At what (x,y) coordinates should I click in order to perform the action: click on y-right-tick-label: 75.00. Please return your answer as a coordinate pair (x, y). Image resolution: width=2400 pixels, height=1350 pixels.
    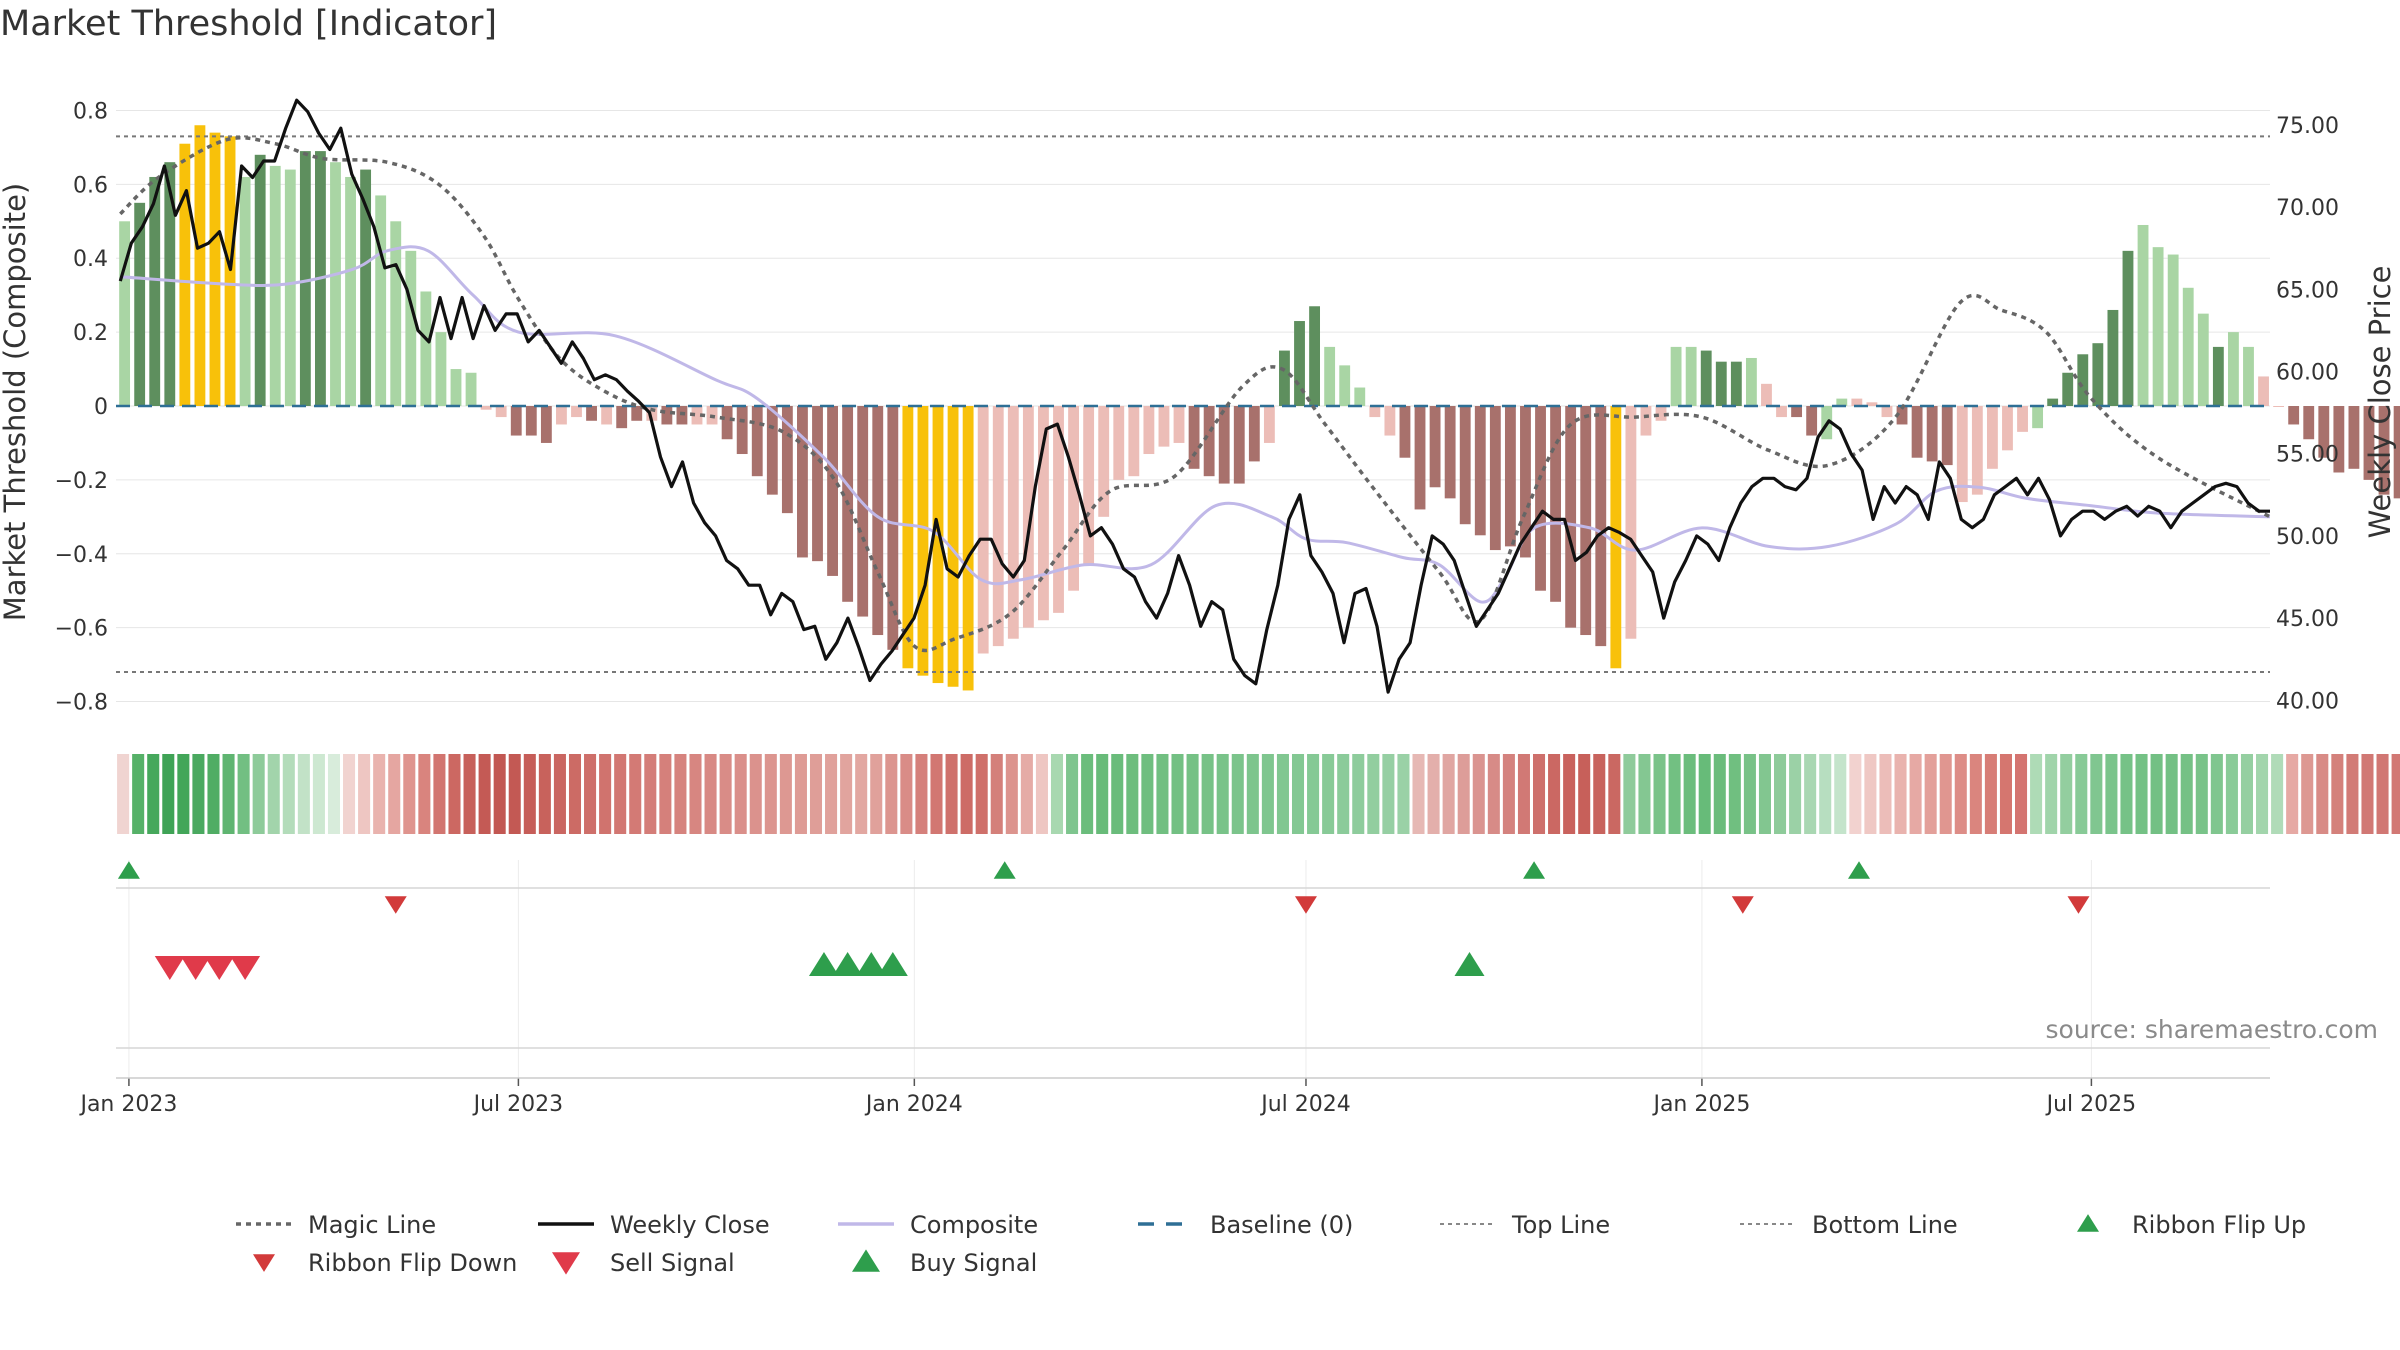
    Looking at the image, I should click on (2307, 126).